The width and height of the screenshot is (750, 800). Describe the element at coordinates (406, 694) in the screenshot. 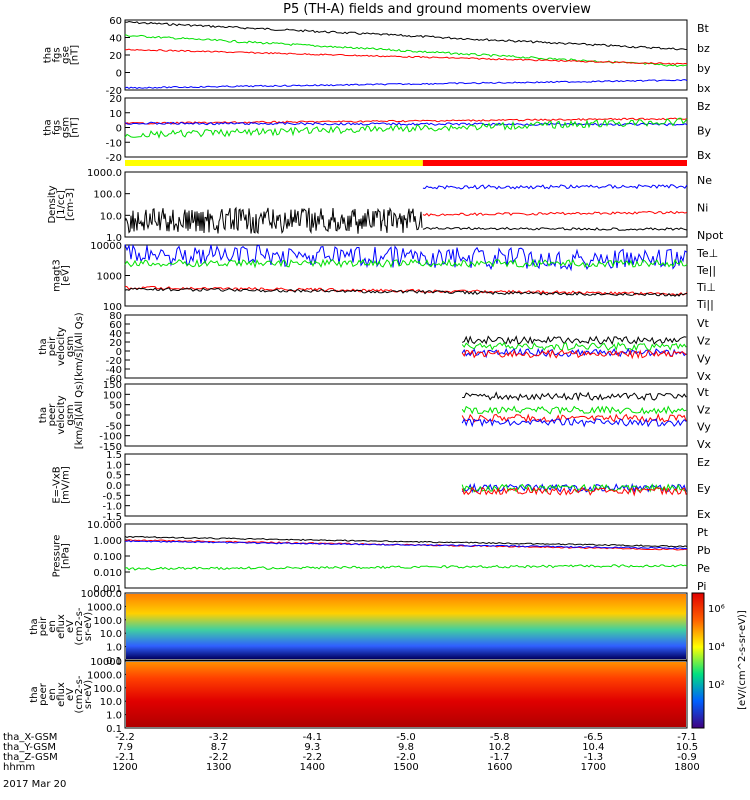

I see `panel-frame-peer-spec` at that location.